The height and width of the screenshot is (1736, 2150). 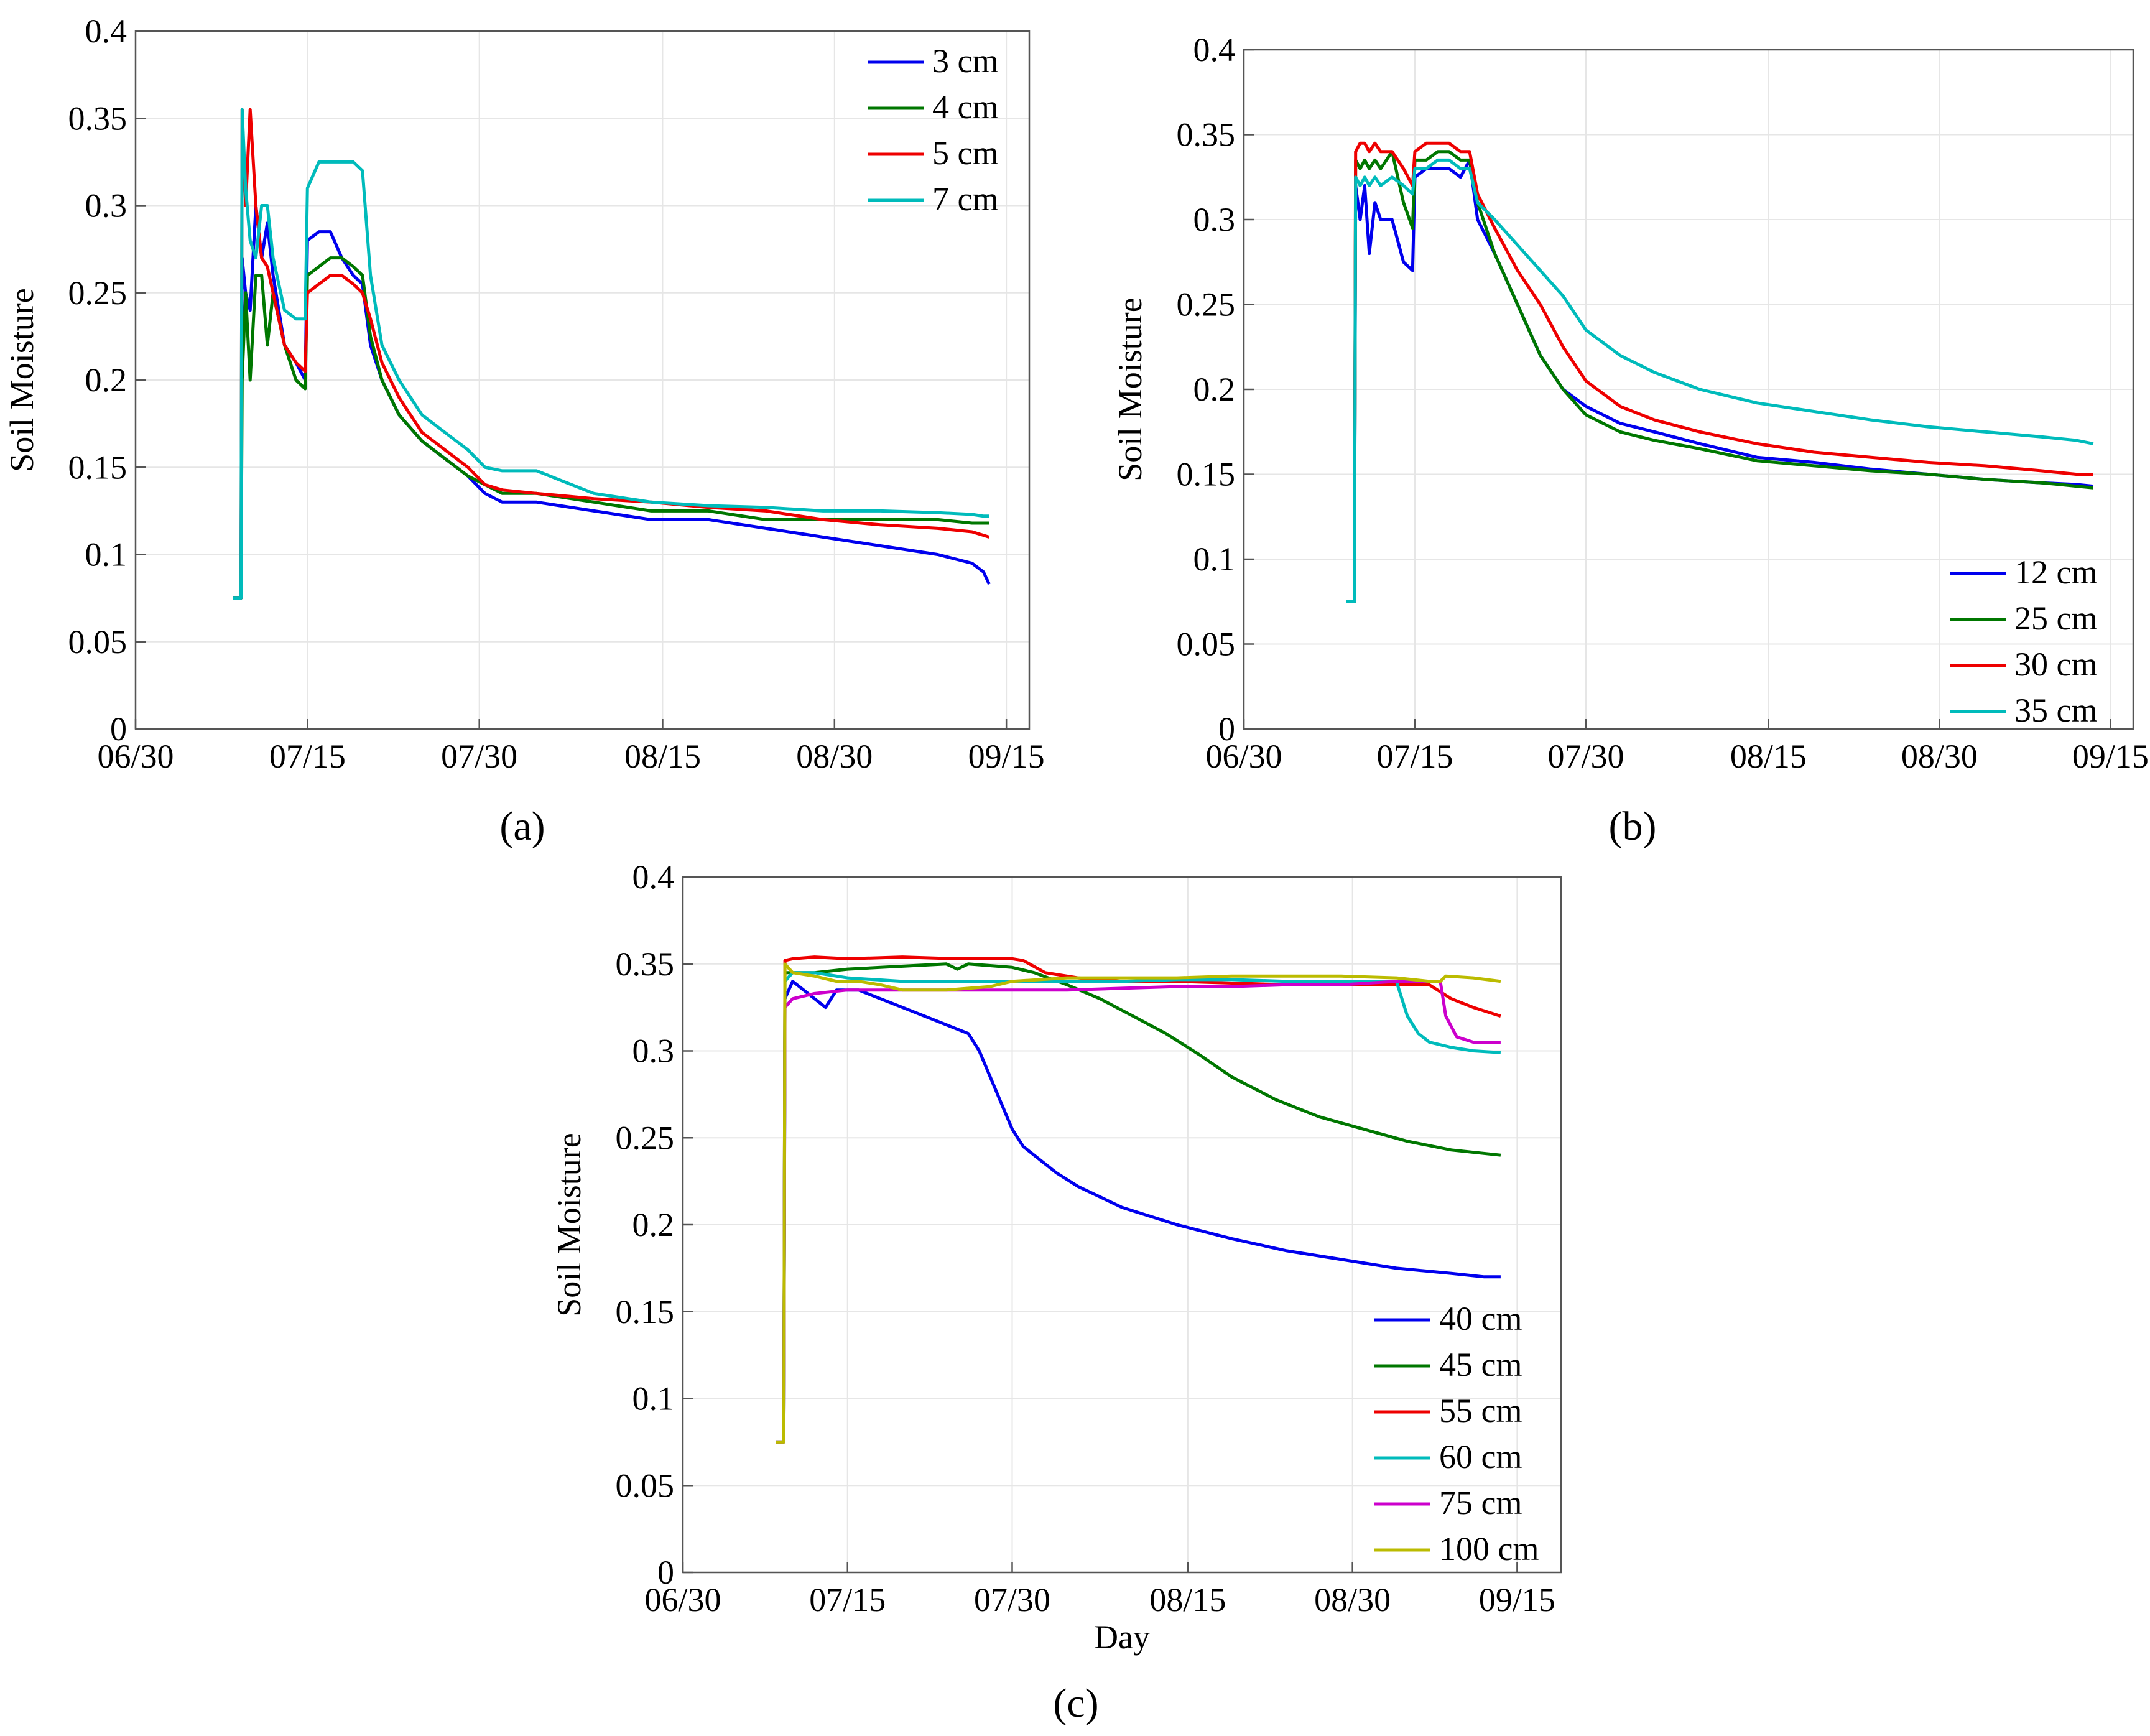 I want to click on legend-c: 40 cm 45 cm 55 cm 60 cm 75 cm 100 cm, so click(x=1456, y=1433).